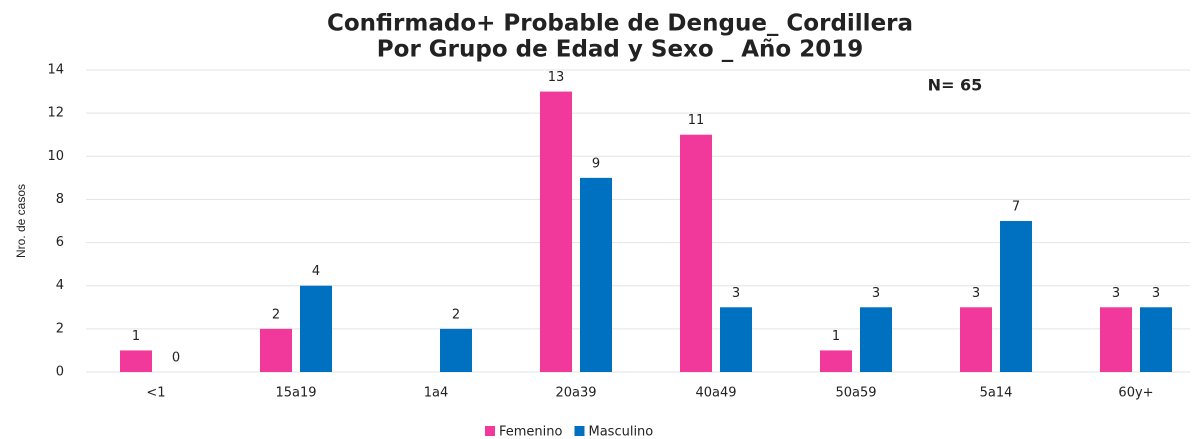 The width and height of the screenshot is (1193, 439). Describe the element at coordinates (1135, 393) in the screenshot. I see `x-tick-label: 60y+` at that location.